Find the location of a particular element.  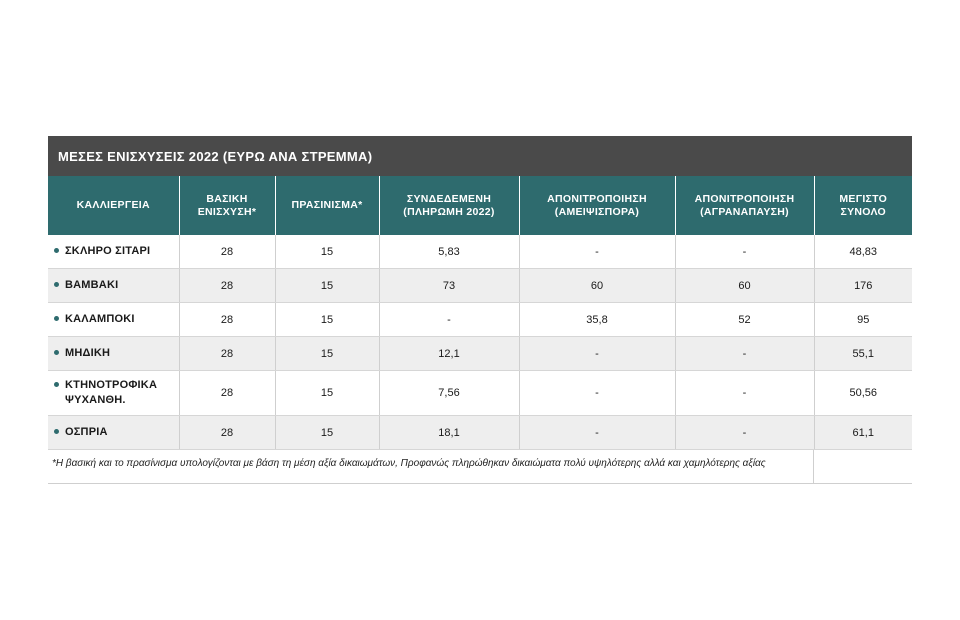

table-cell: 95 is located at coordinates (863, 319).